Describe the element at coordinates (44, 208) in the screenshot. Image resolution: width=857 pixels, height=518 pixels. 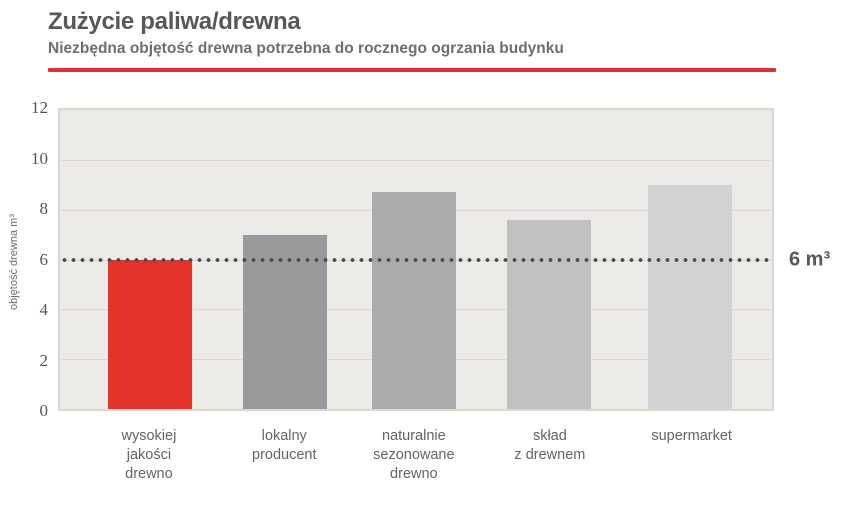
I see `y-tick-label: 8` at that location.